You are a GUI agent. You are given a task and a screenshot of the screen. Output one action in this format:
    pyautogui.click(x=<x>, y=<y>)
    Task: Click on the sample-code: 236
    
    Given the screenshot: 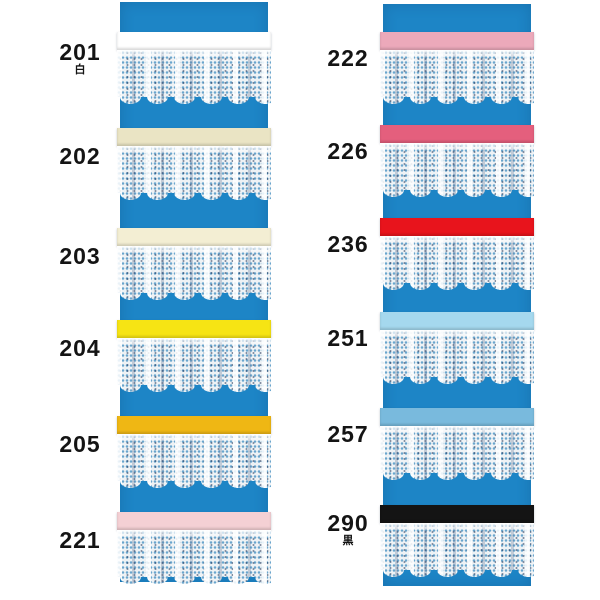 What is the action you would take?
    pyautogui.click(x=348, y=244)
    